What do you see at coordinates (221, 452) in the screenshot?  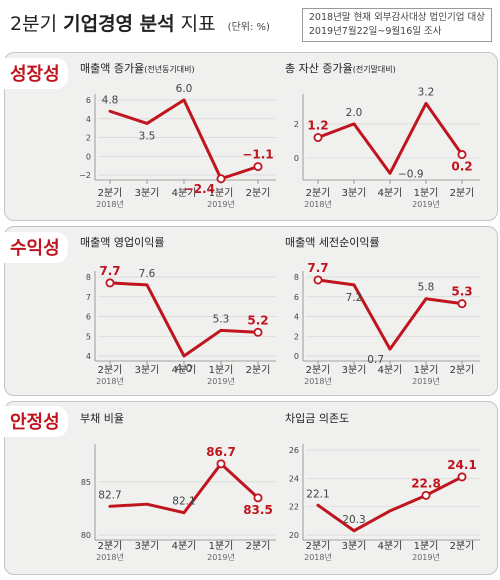 I see `data-label: 86.7` at bounding box center [221, 452].